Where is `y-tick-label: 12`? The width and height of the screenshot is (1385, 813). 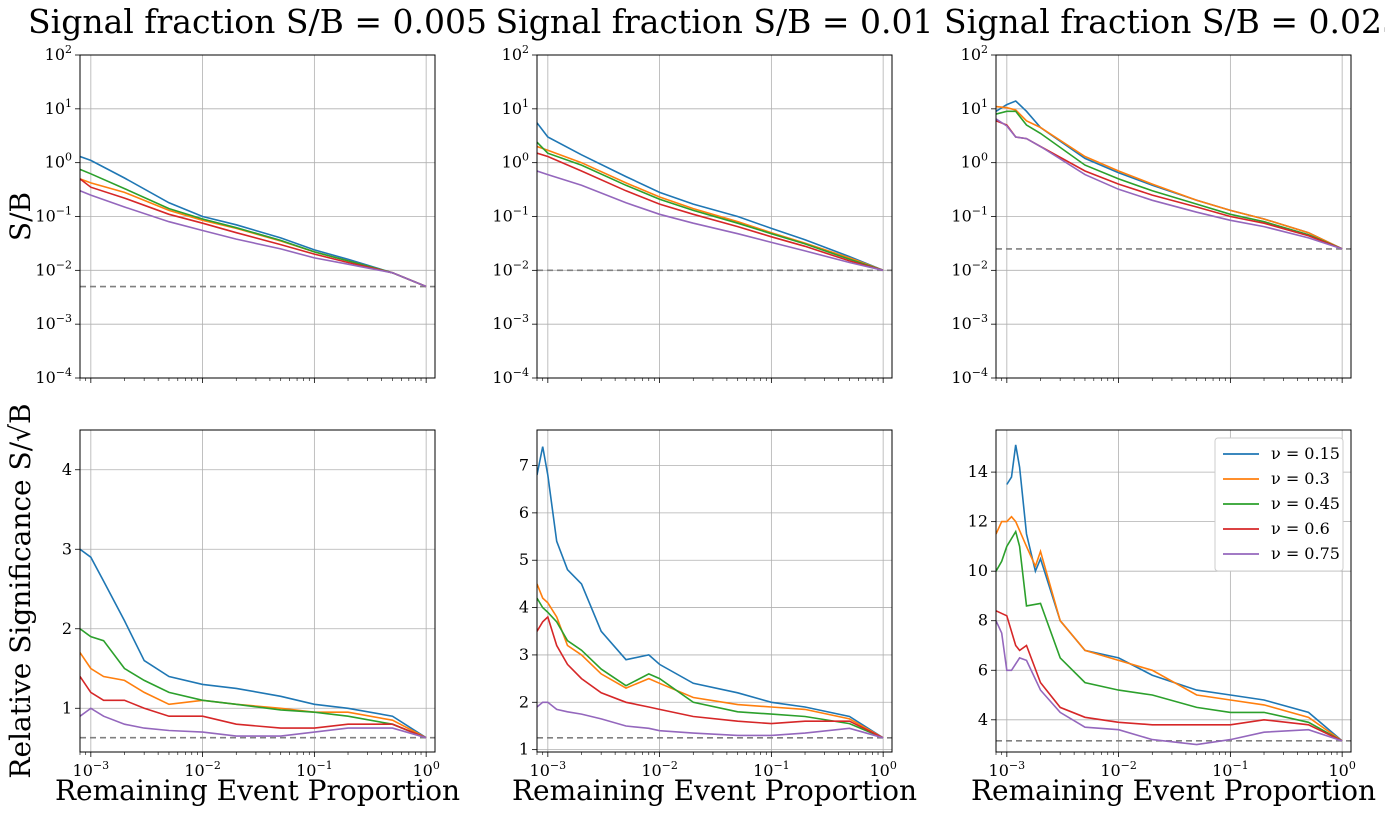 y-tick-label: 12 is located at coordinates (978, 521).